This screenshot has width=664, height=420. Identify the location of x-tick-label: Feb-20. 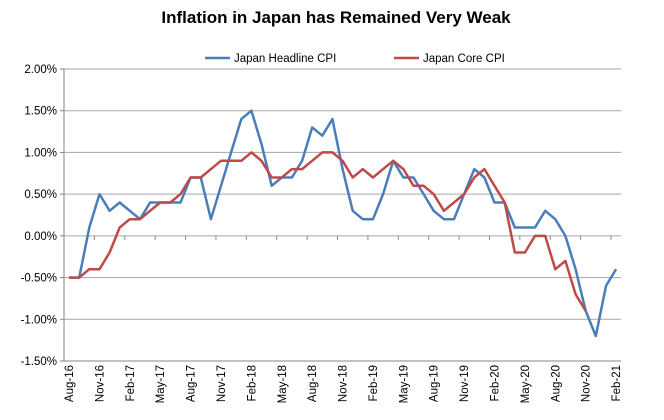
(496, 383).